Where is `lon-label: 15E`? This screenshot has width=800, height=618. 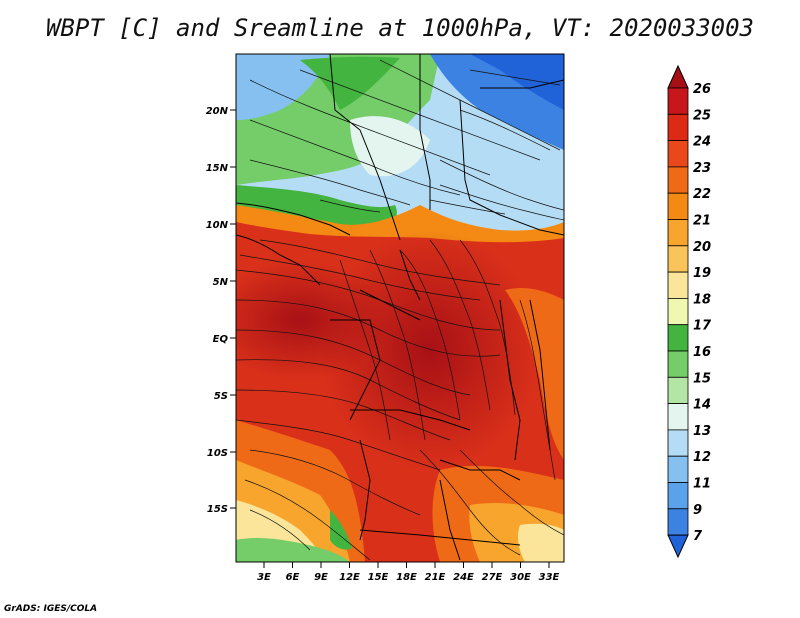 lon-label: 15E is located at coordinates (378, 577).